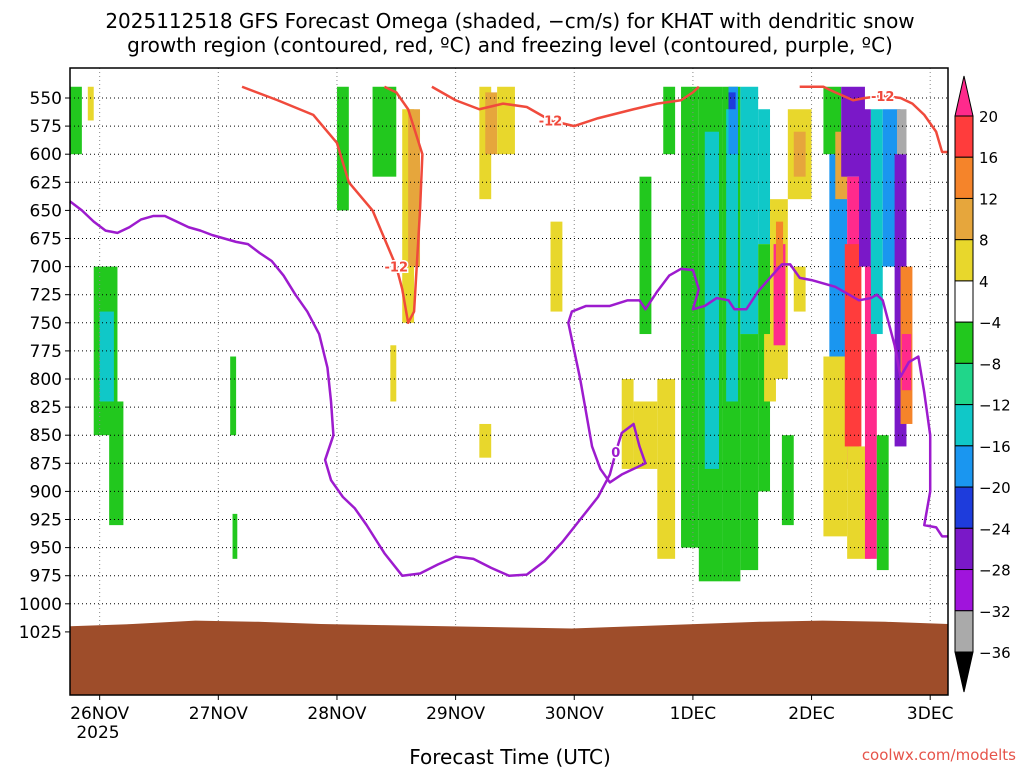 The image size is (1024, 772). Describe the element at coordinates (46, 408) in the screenshot. I see `y-tick-label: 825` at that location.